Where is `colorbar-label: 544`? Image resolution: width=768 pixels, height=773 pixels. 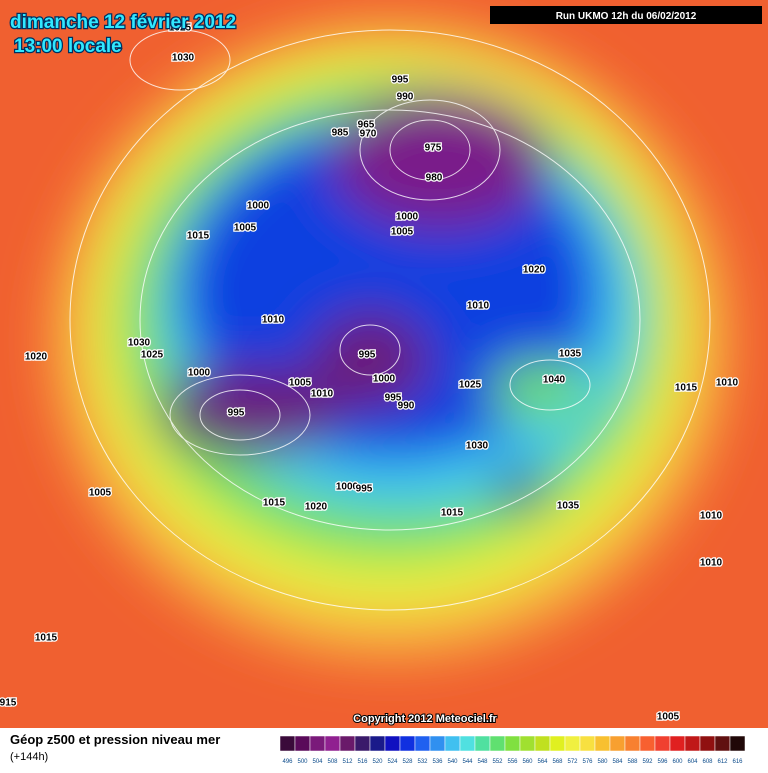 colorbar-label: 544 is located at coordinates (467, 762).